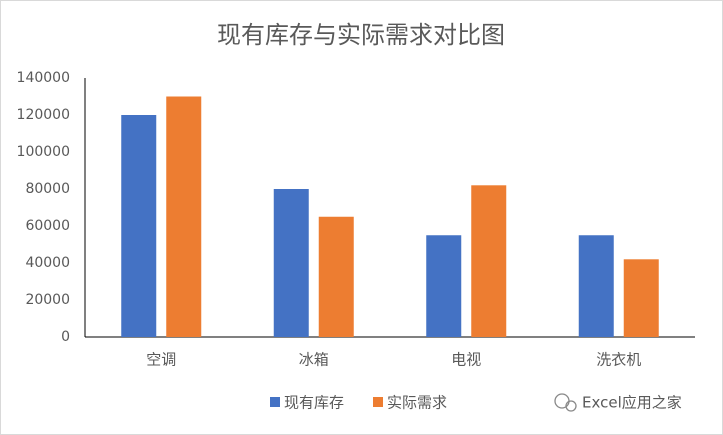 Image resolution: width=723 pixels, height=435 pixels. What do you see at coordinates (161, 360) in the screenshot?
I see `x-tick-label: 空调` at bounding box center [161, 360].